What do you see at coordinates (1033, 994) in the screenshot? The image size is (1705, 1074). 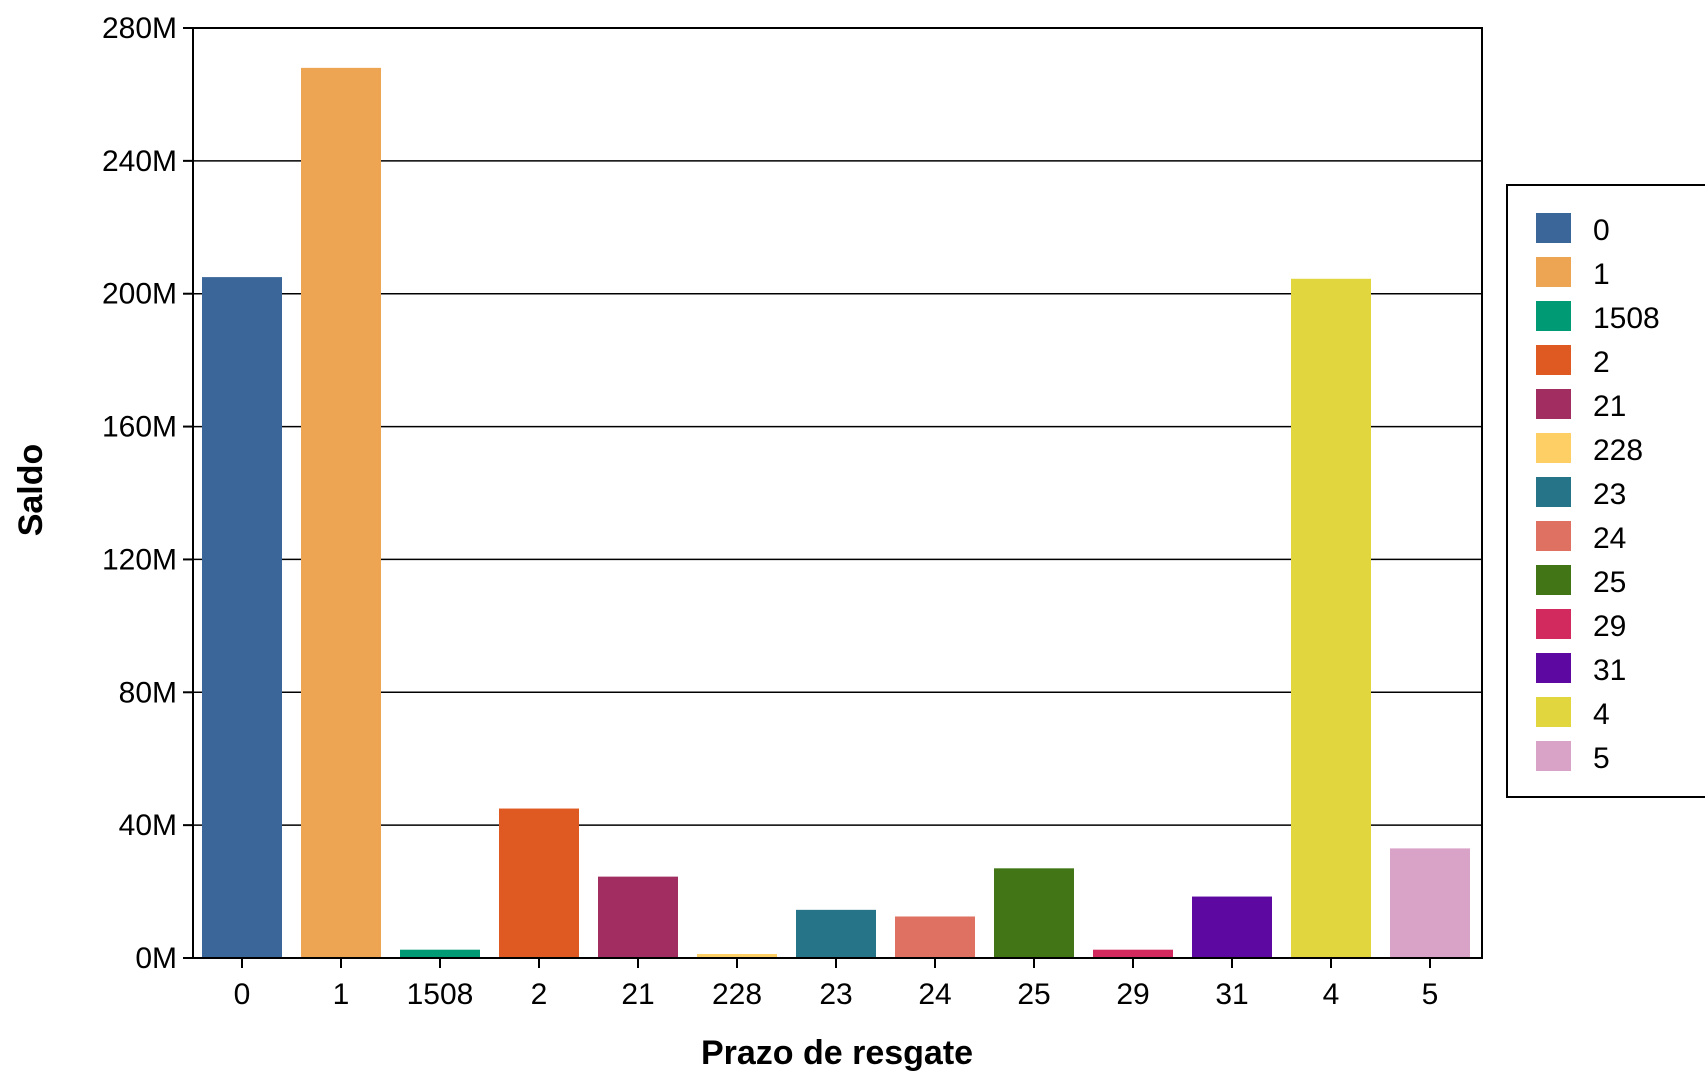 I see `x-tick-label: 25` at bounding box center [1033, 994].